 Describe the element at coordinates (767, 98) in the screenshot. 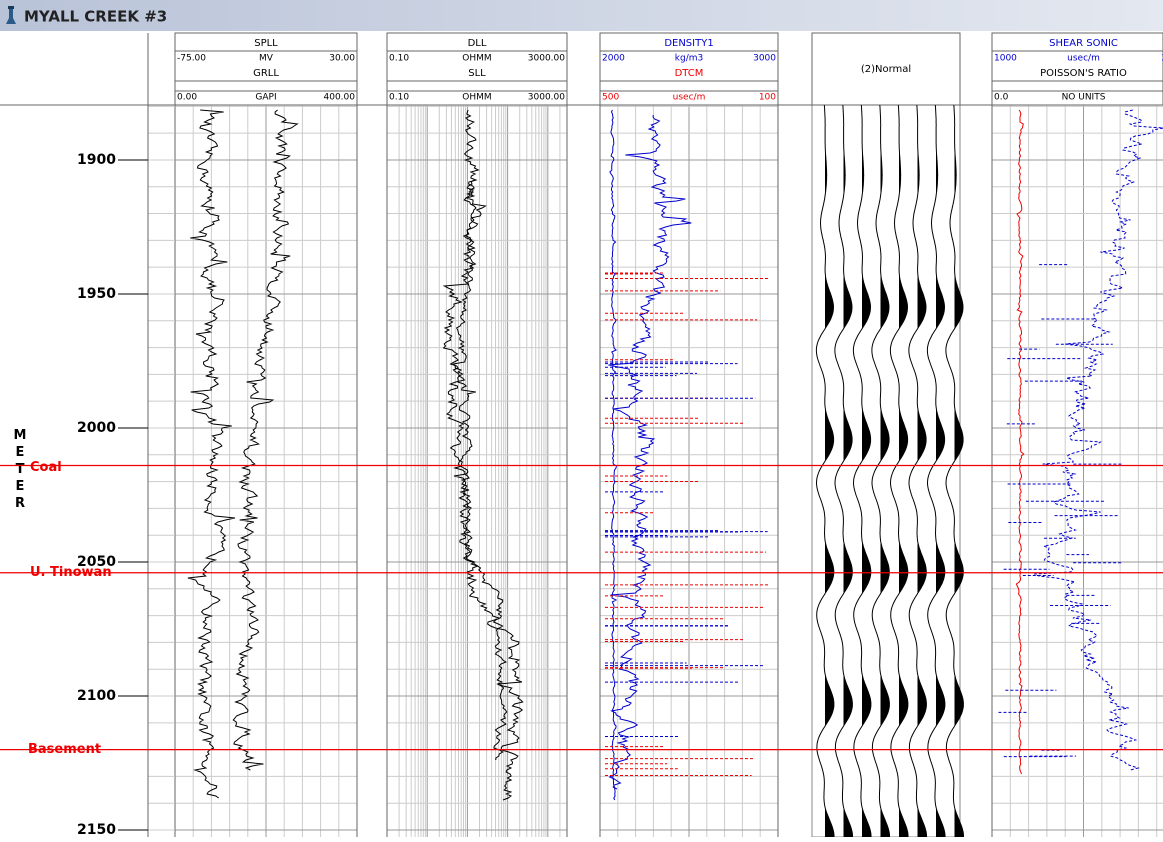

I see `scale-max: 100` at that location.